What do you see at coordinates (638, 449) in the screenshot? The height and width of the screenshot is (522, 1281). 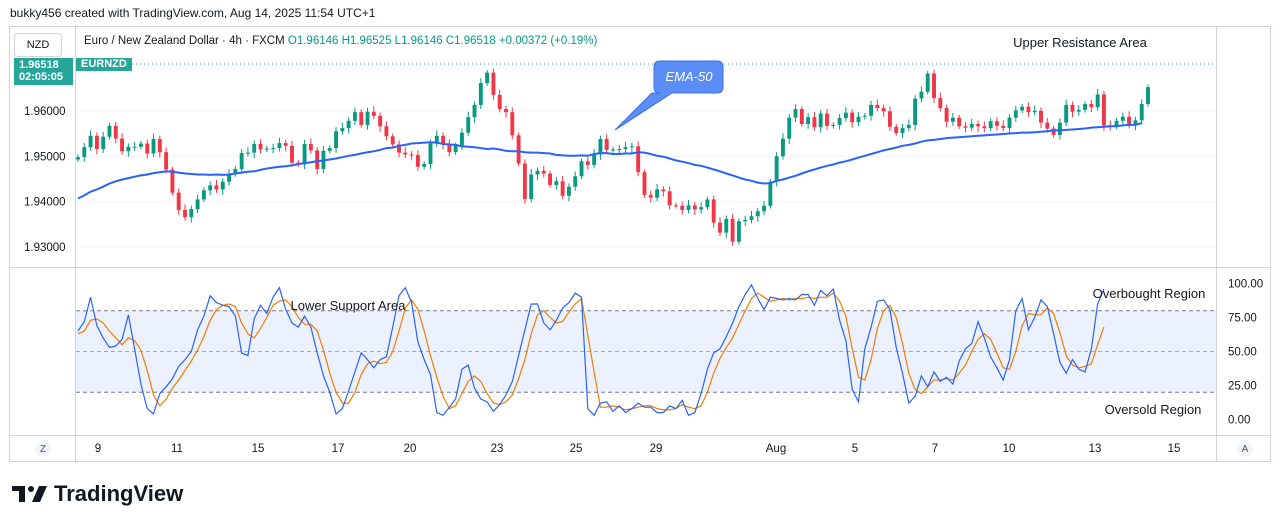 I see `time-axis: 9 11 15 17 20 23 25 29 Aug 5 7 10 13 15` at bounding box center [638, 449].